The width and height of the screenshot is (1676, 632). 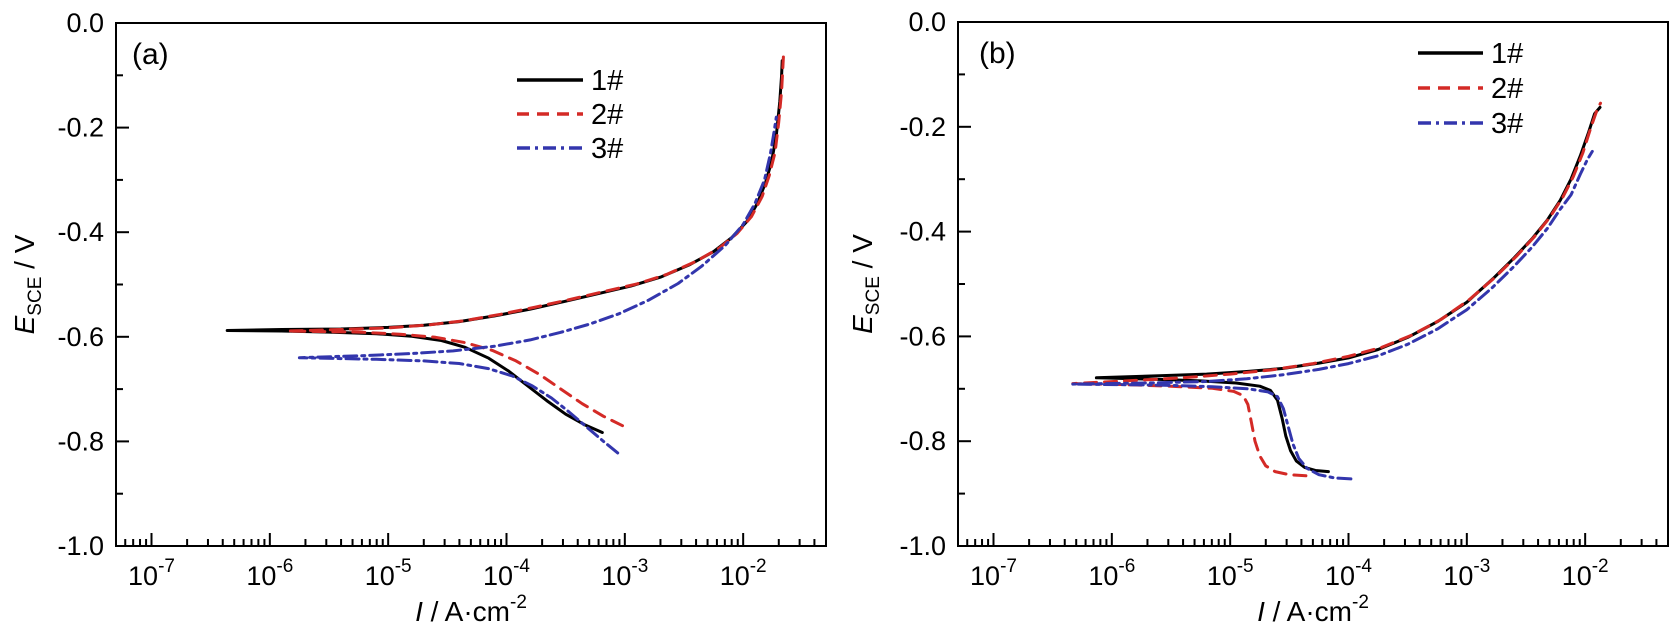 I want to click on panel-label: (b), so click(x=997, y=53).